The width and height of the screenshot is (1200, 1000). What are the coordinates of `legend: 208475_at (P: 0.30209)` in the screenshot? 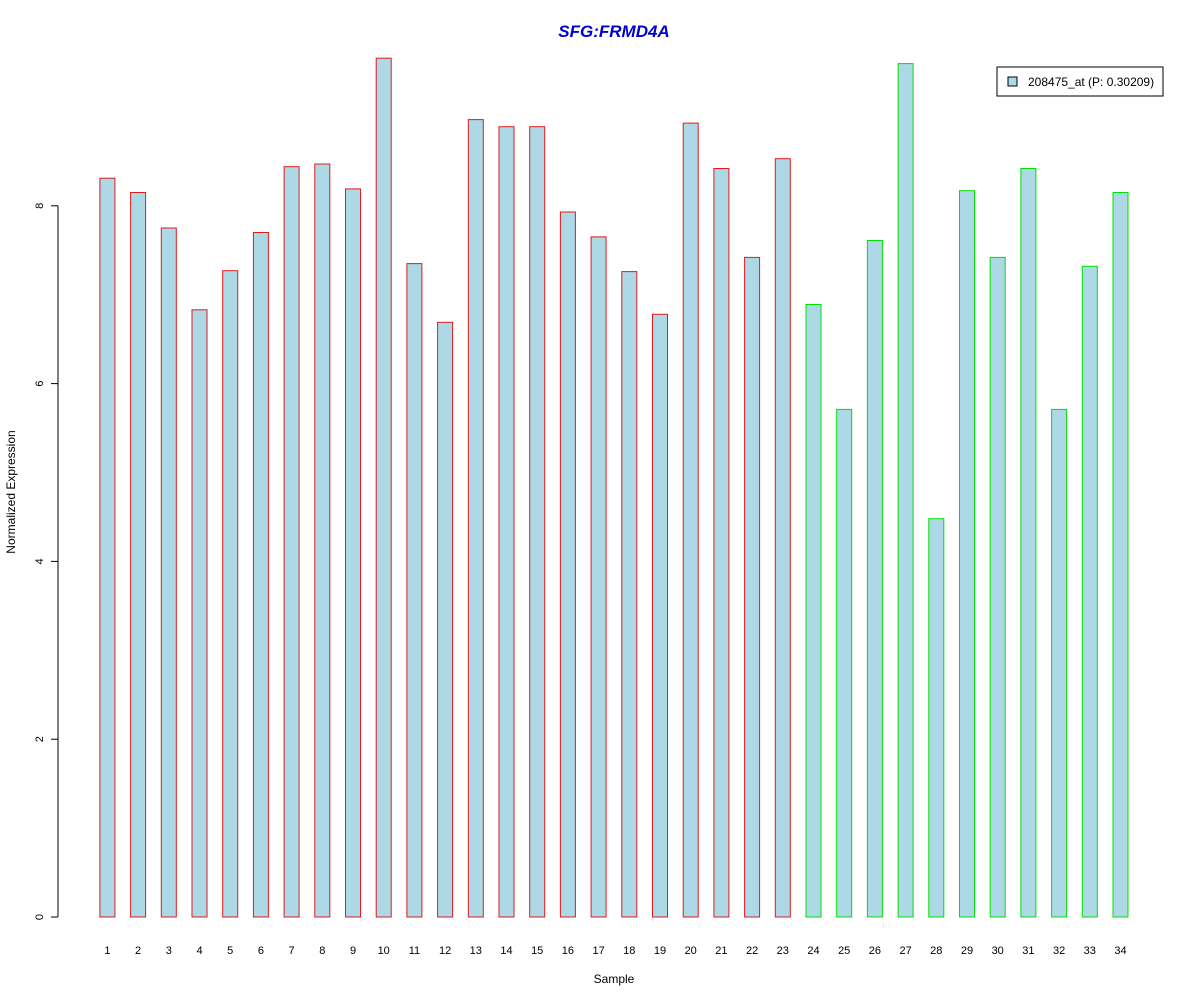 It's located at (1080, 81).